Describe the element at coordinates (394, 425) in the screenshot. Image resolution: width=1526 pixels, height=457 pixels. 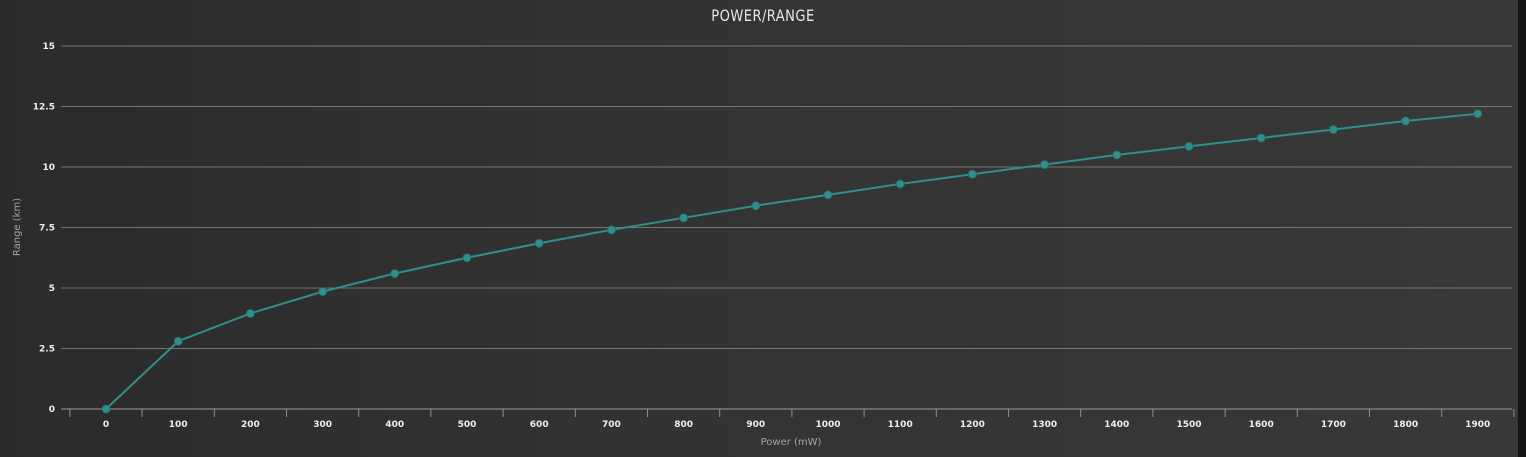
I see `x-tick-label: 400` at that location.